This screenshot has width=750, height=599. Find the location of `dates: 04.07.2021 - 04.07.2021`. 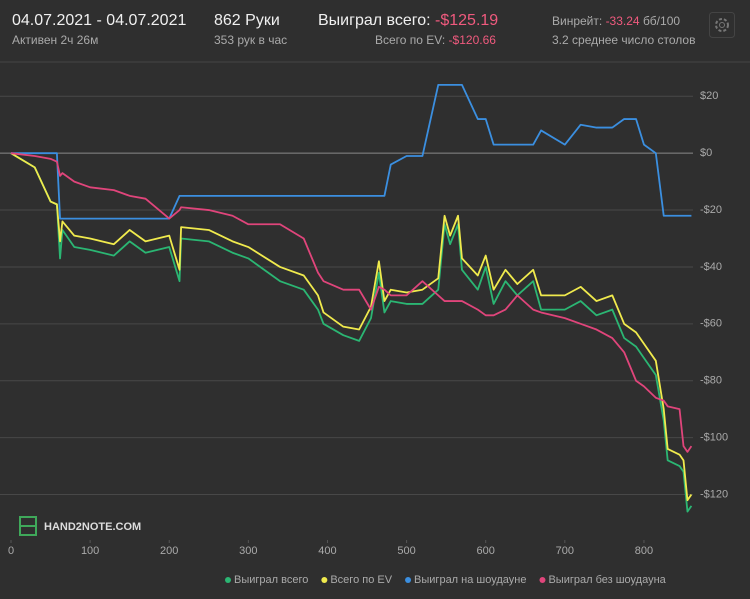

dates: 04.07.2021 - 04.07.2021 is located at coordinates (99, 20).